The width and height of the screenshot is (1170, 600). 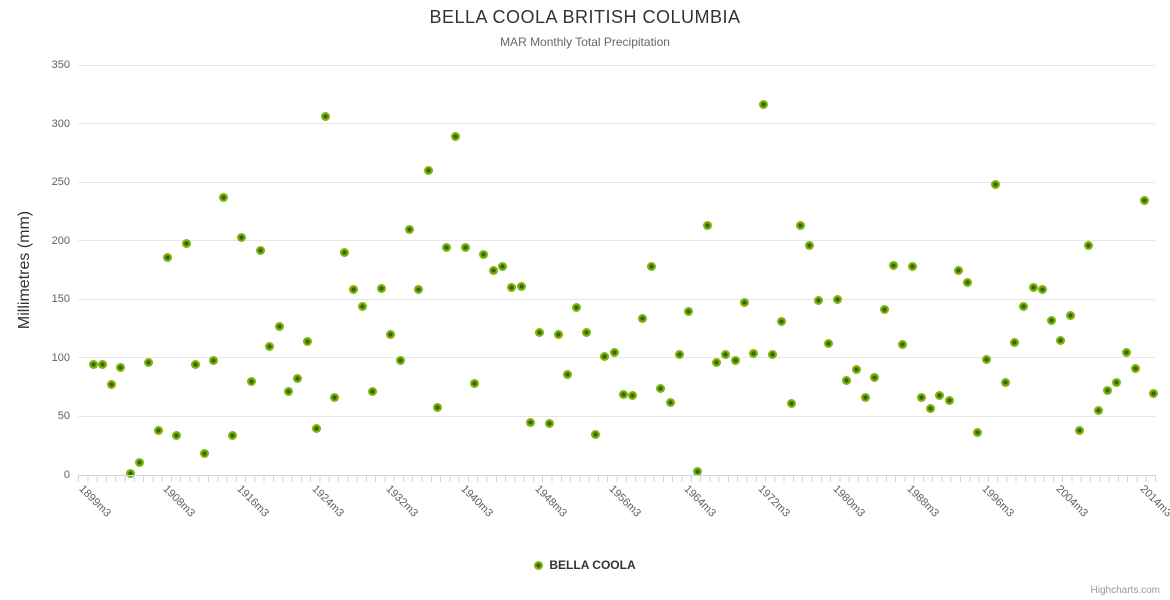 What do you see at coordinates (1125, 590) in the screenshot?
I see `highcharts-credits-link: Highcharts.com` at bounding box center [1125, 590].